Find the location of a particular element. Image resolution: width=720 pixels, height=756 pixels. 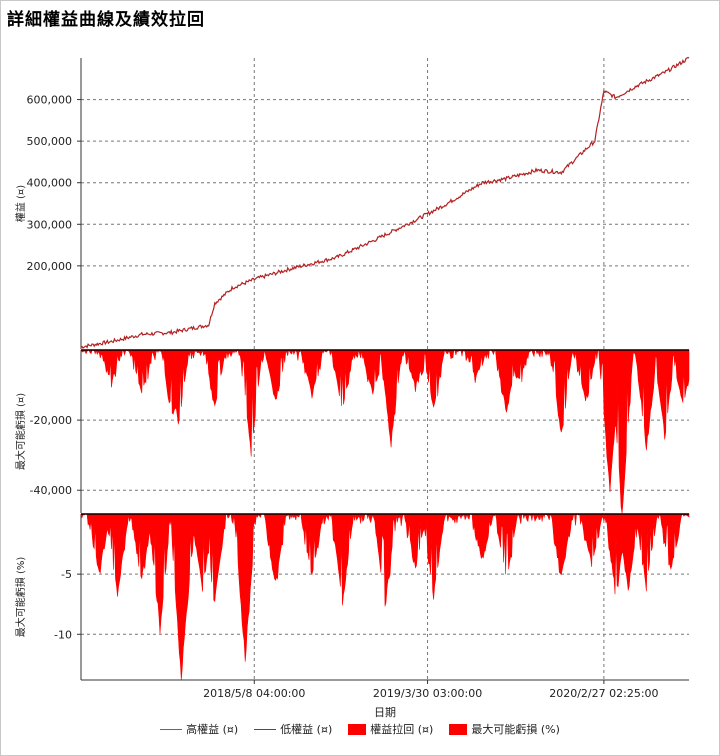

x-tick-label: 2019/3/30 03:00:00 is located at coordinates (427, 693).